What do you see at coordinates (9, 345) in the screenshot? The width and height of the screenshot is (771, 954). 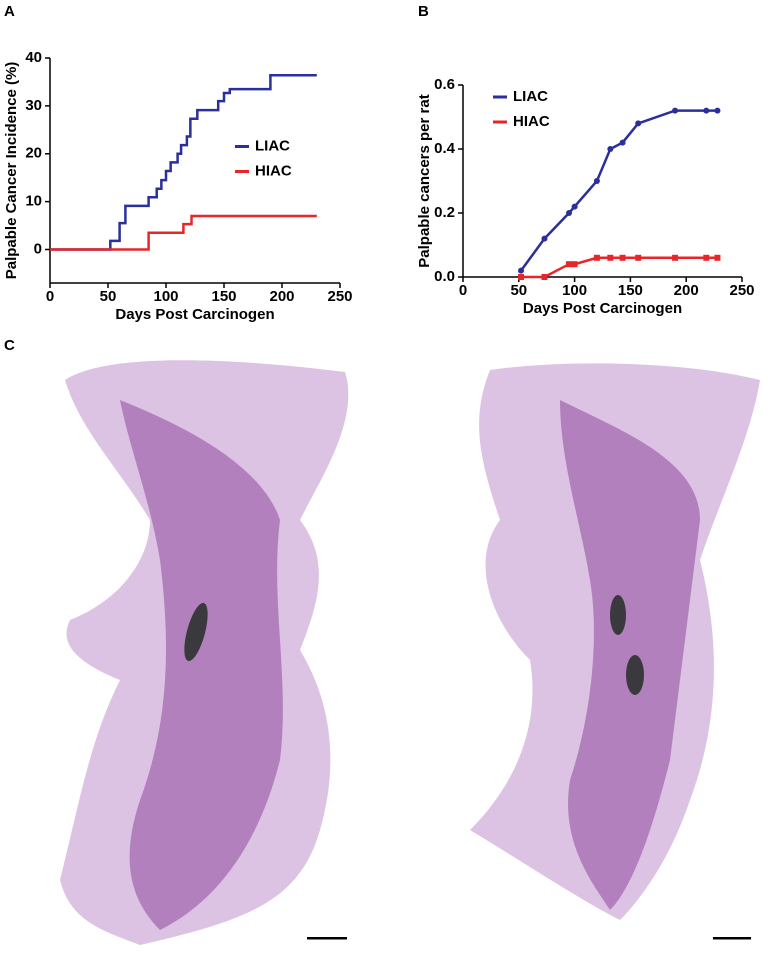 I see `panel-label: C` at bounding box center [9, 345].